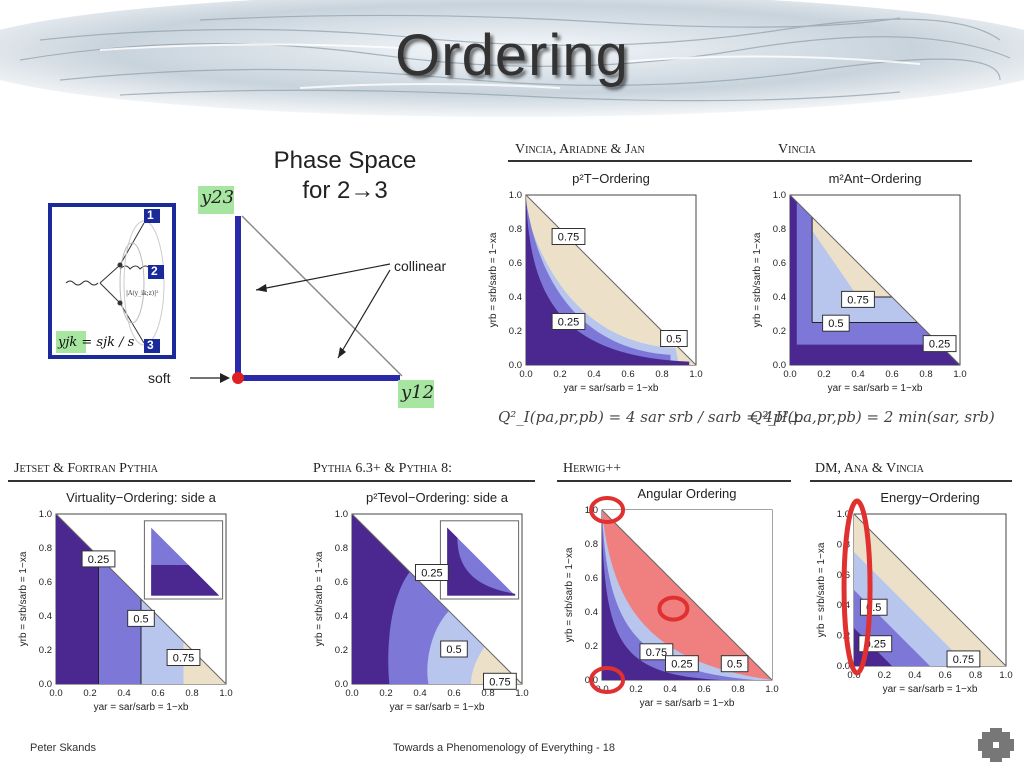  Describe the element at coordinates (853, 675) in the screenshot. I see `x-tick-energy-0: 0.0` at that location.